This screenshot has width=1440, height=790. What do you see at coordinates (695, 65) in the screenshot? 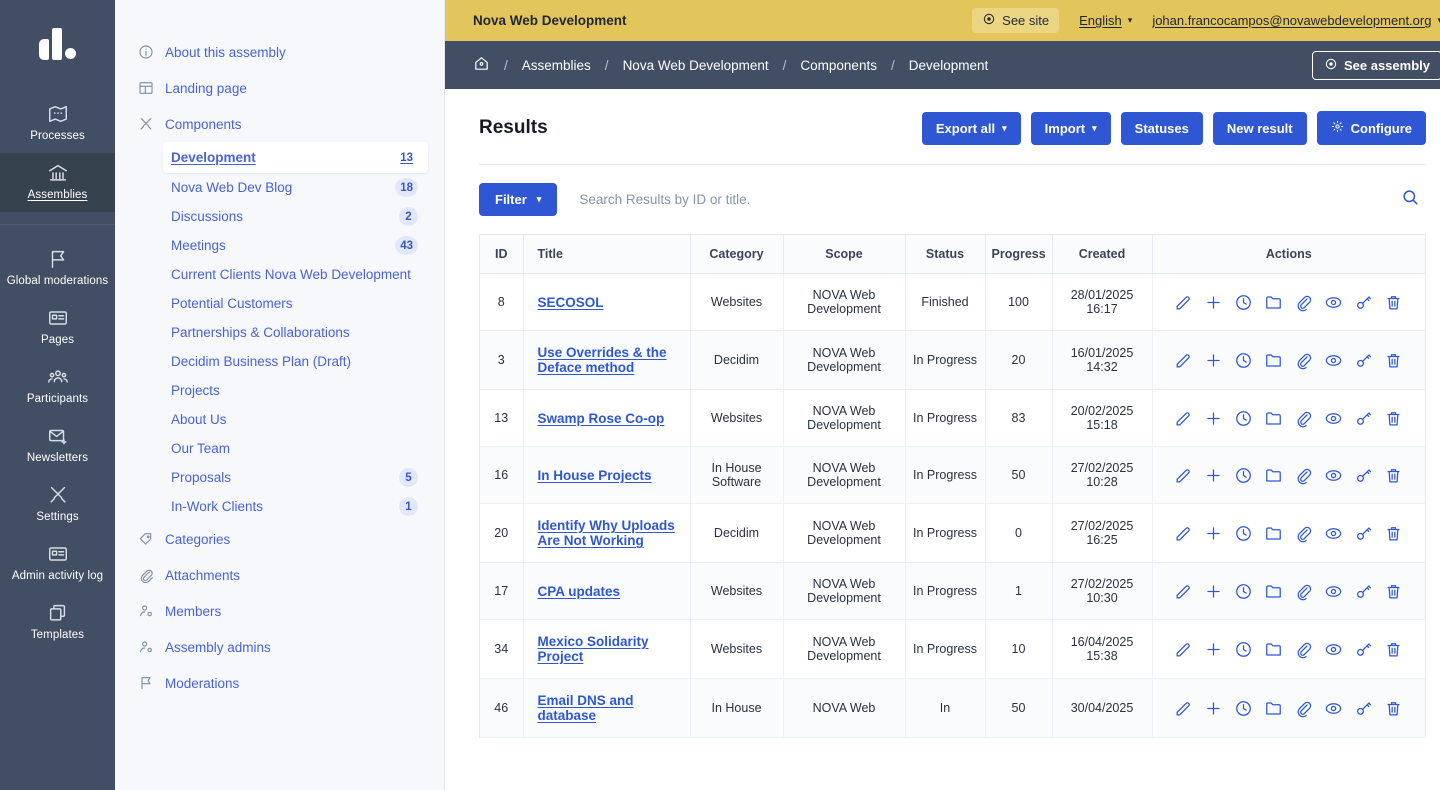
I see `breadcrumb-item-nova-web-development: Nova Web Development` at bounding box center [695, 65].